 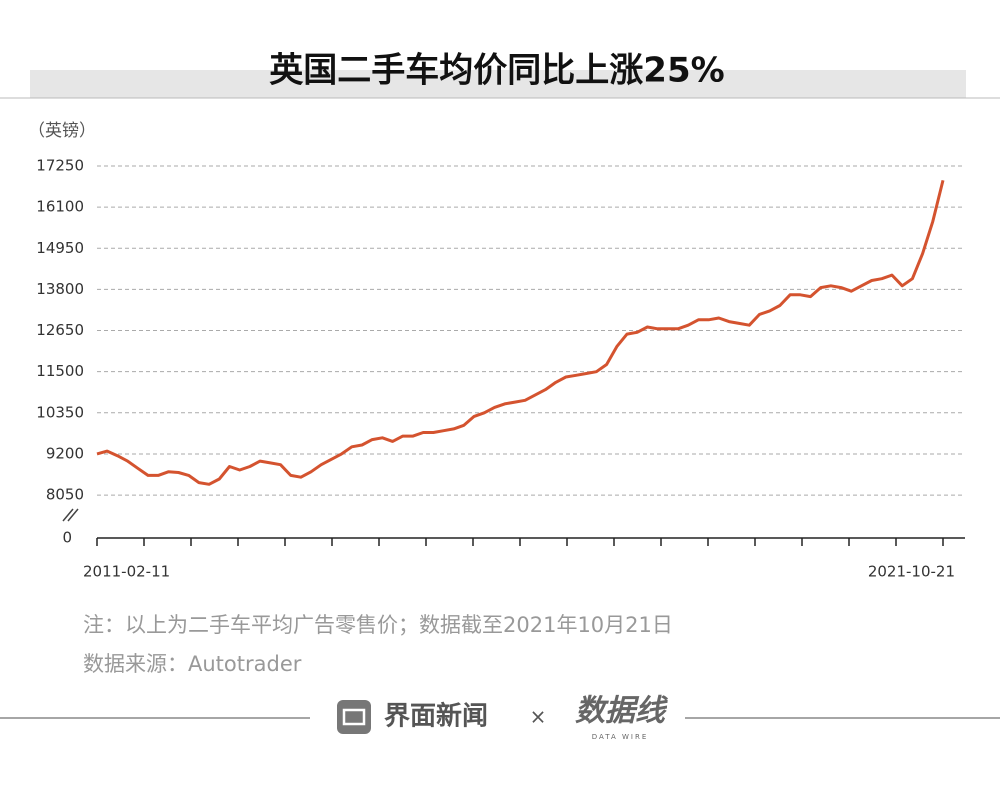 What do you see at coordinates (620, 737) in the screenshot?
I see `partner-sub: DATA WIRE` at bounding box center [620, 737].